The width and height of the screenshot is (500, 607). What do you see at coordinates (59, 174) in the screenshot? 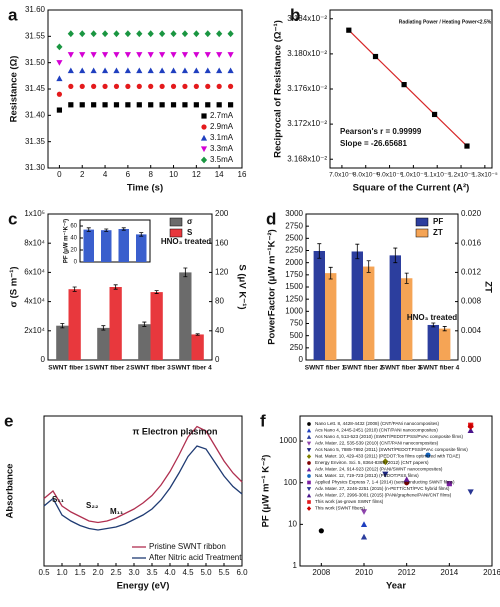
I see `x-tick-label: 0` at bounding box center [59, 174].